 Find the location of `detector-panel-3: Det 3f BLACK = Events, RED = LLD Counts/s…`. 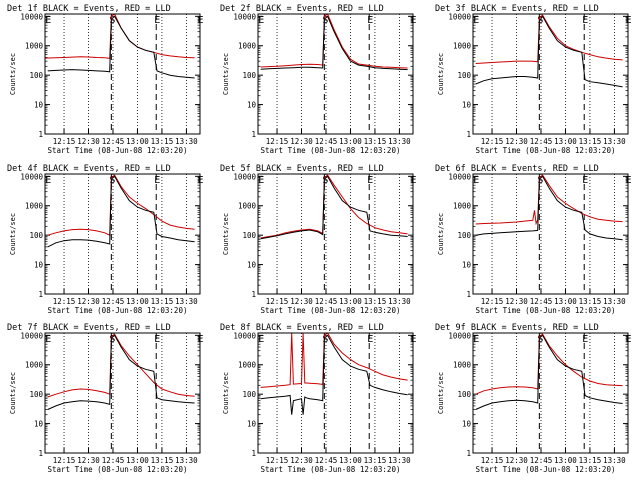

detector-panel-3: Det 3f BLACK = Events, RED = LLD Counts/s… is located at coordinates (533, 79).